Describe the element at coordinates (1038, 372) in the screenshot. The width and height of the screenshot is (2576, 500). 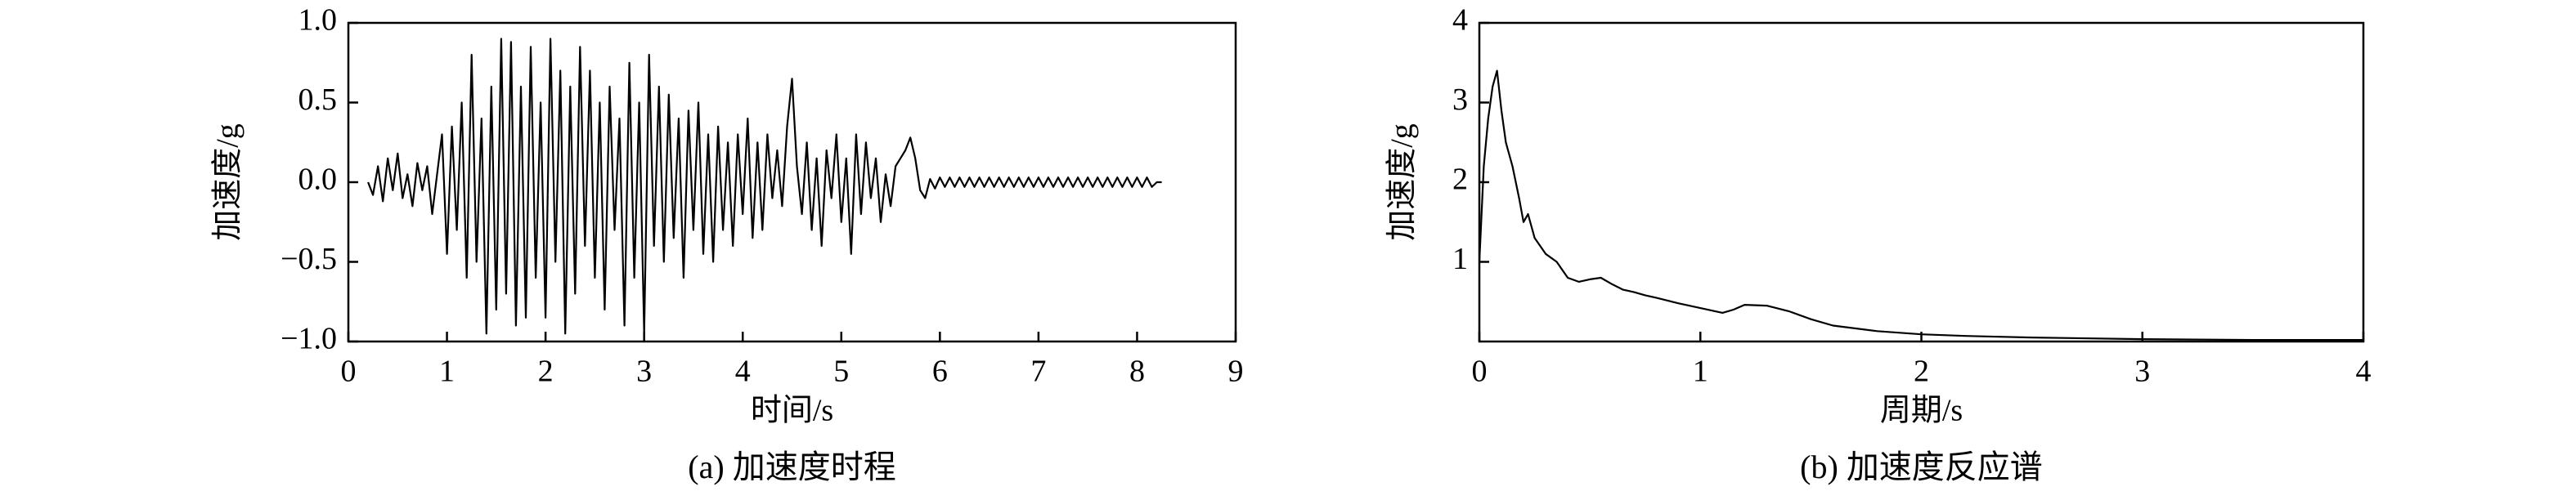
I see `x-tick-label: 7` at that location.